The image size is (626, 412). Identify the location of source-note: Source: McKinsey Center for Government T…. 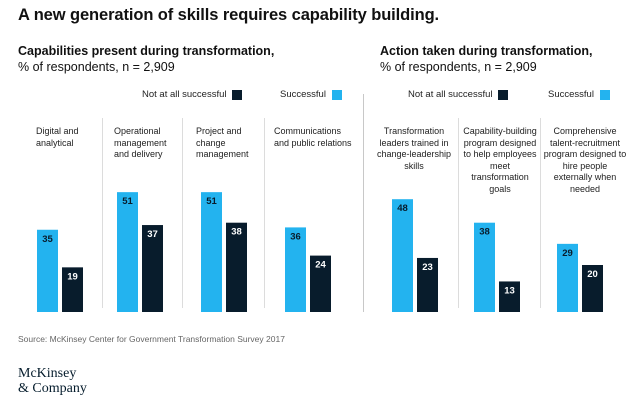
(151, 339).